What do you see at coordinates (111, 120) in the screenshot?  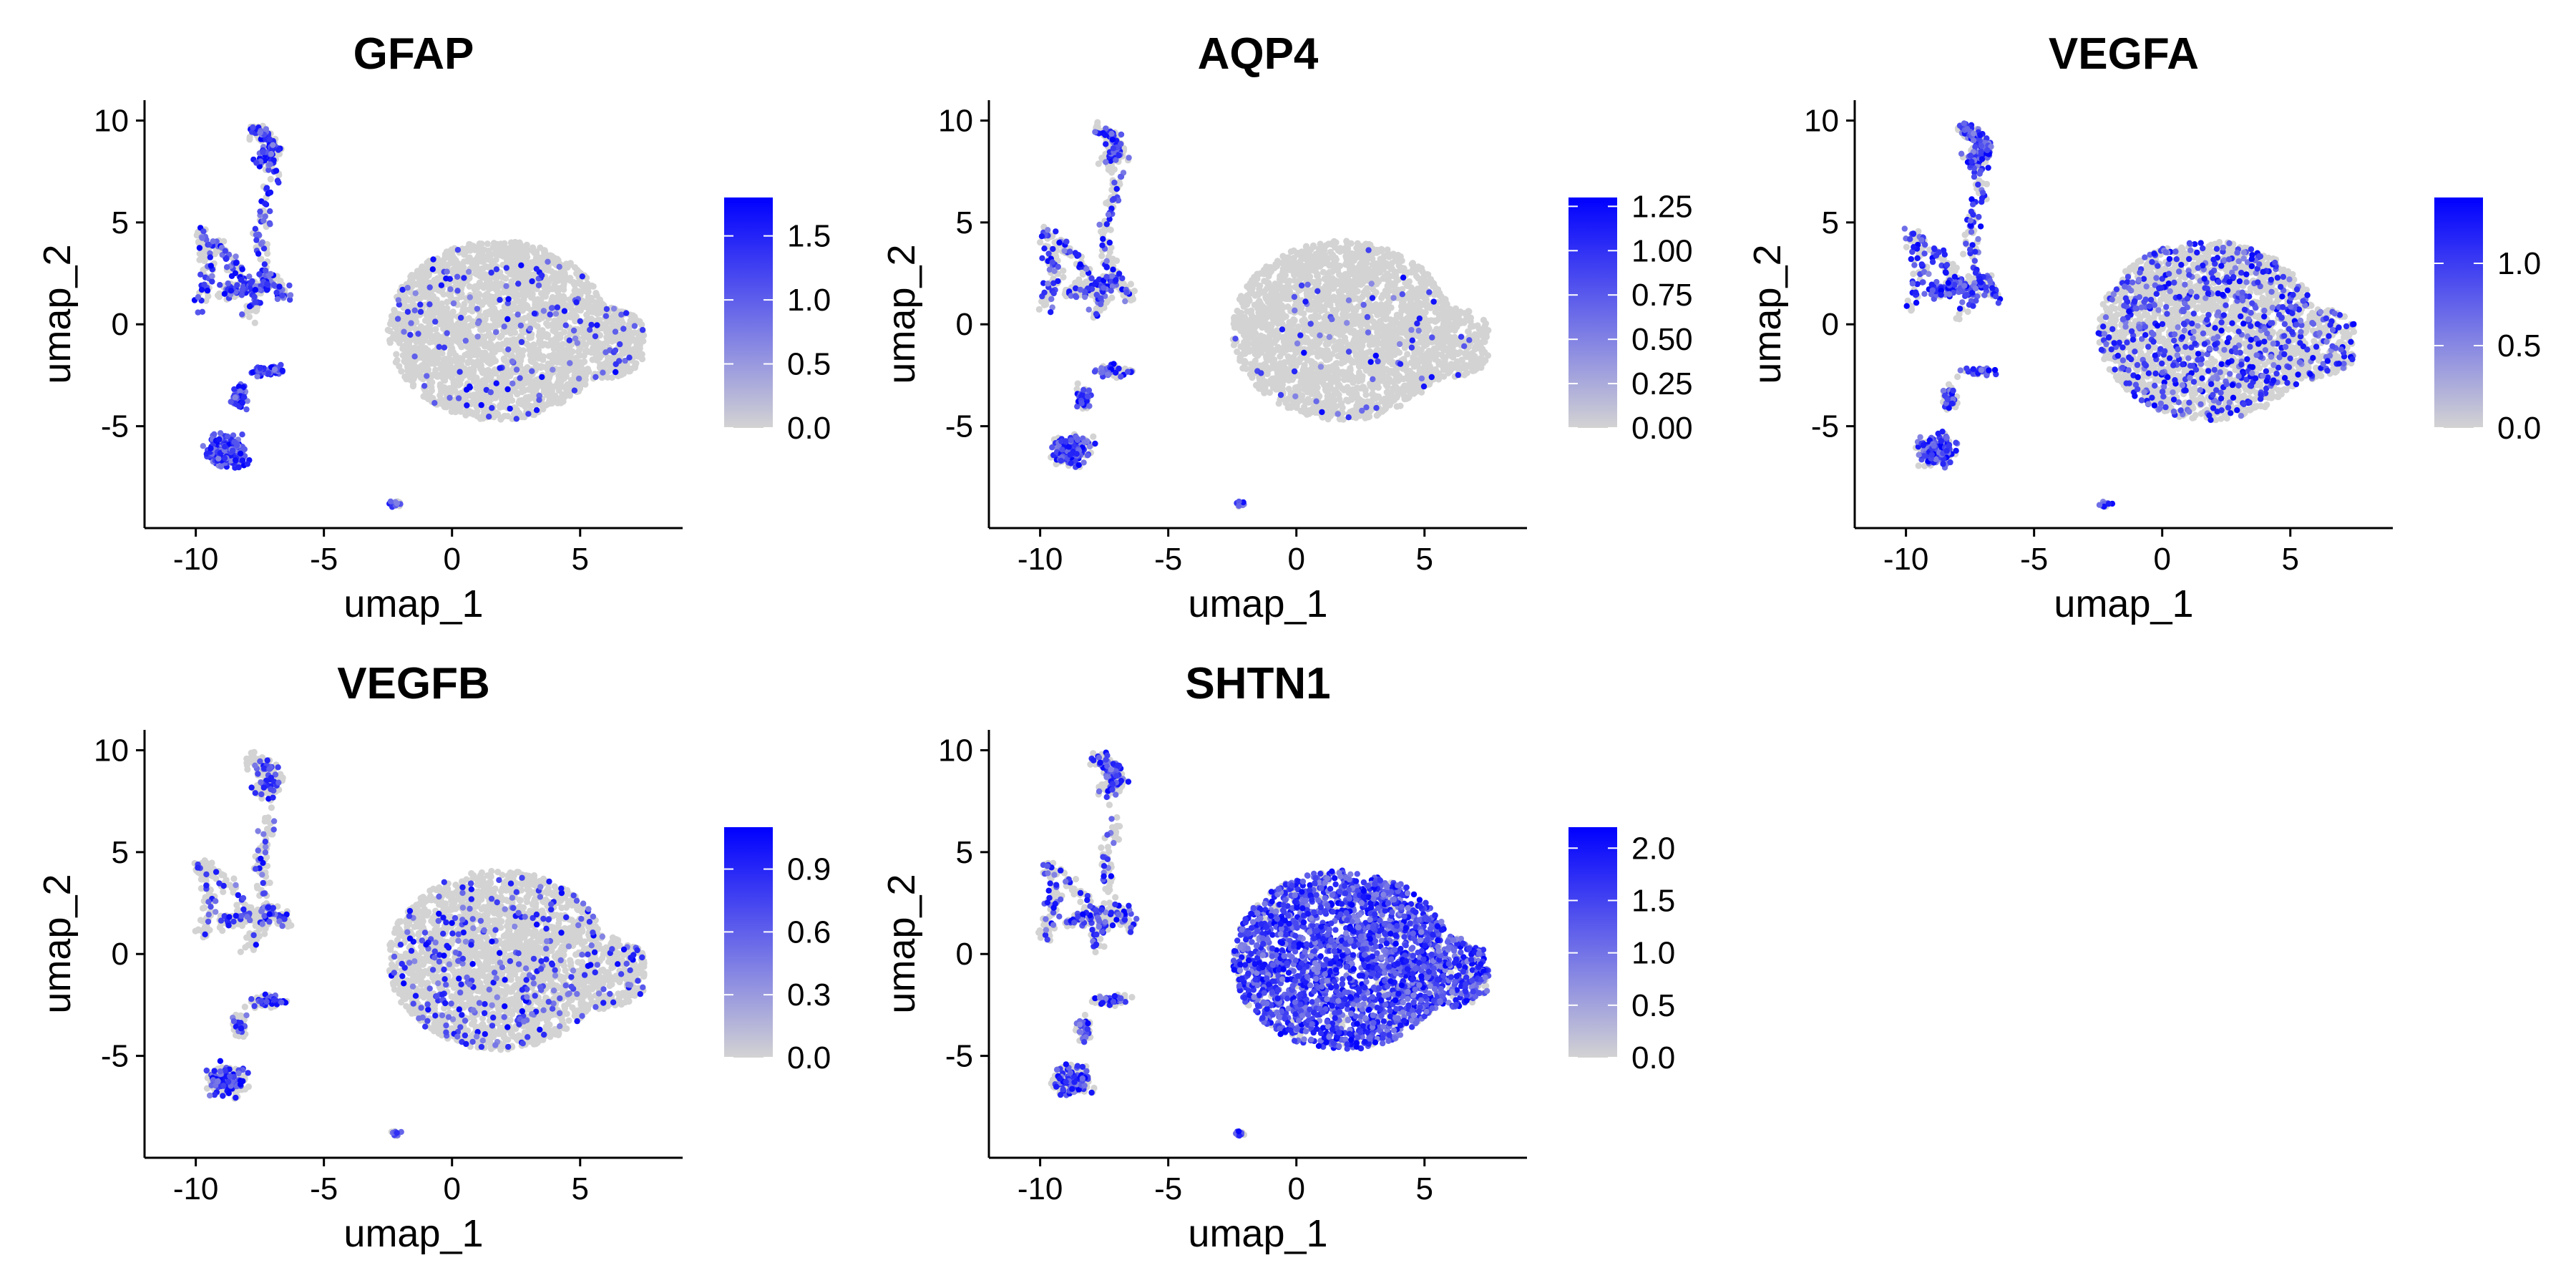 I see `y-tick-label: 10` at bounding box center [111, 120].